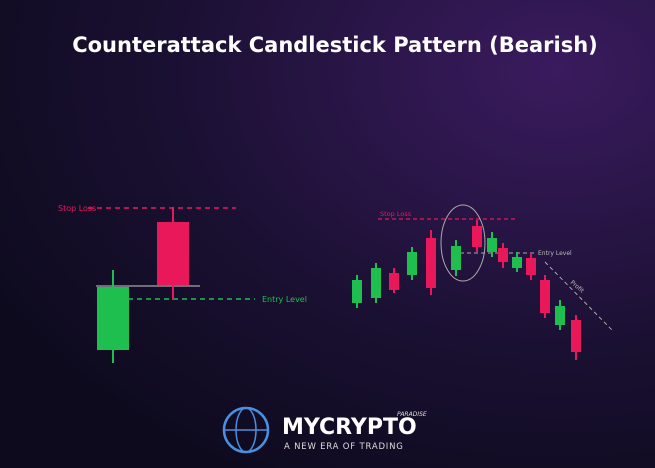 This screenshot has width=655, height=468. I want to click on tagline: A NEW ERA OF TRADING, so click(344, 447).